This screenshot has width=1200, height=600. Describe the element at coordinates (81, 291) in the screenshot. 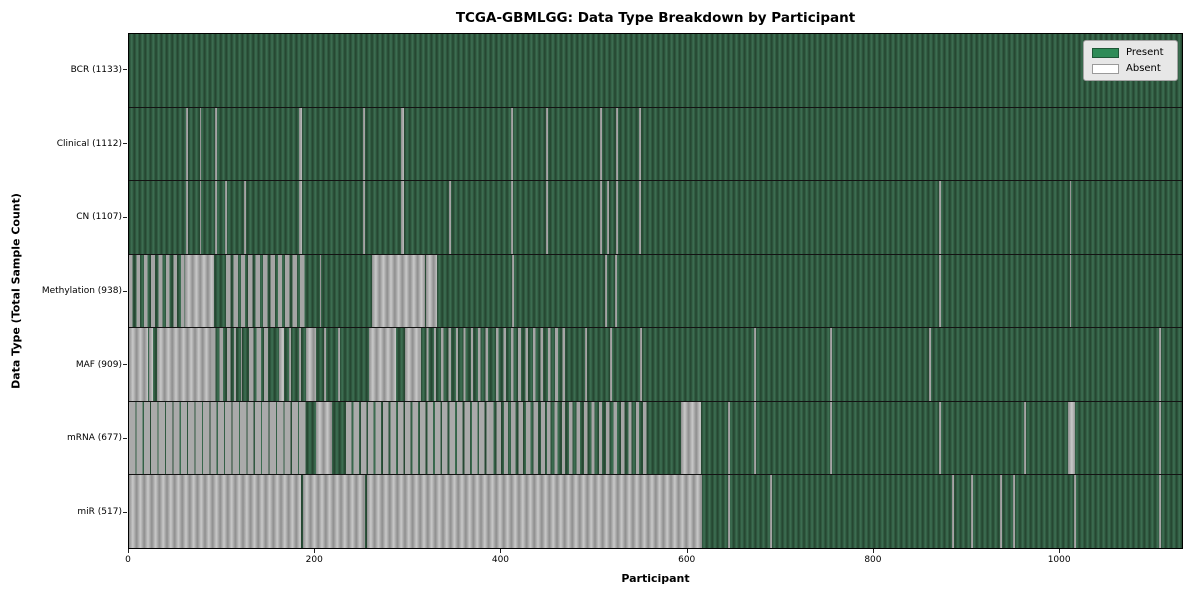

I see `y-tick-label: Methylation (938)` at that location.